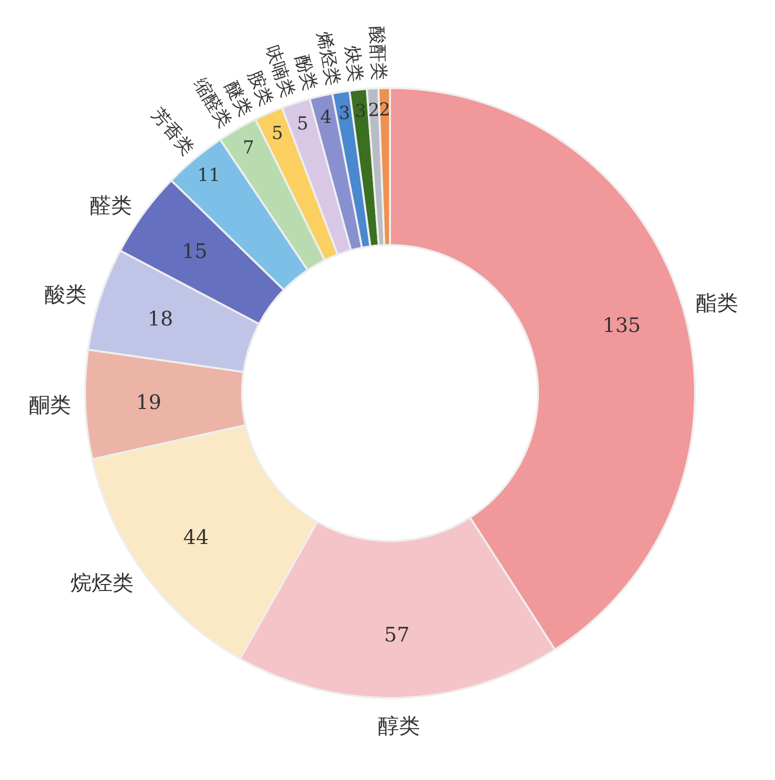  I want to click on slice-label: 酯类, so click(717, 303).